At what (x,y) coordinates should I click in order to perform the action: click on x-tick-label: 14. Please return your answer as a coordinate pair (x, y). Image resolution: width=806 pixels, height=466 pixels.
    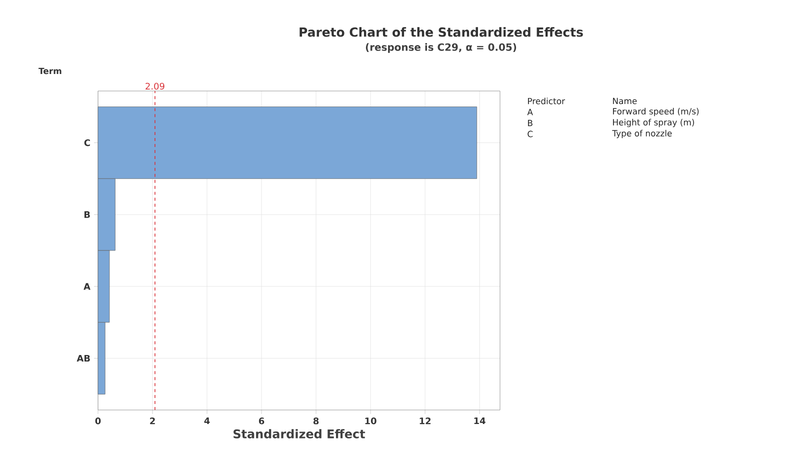
    Looking at the image, I should click on (480, 421).